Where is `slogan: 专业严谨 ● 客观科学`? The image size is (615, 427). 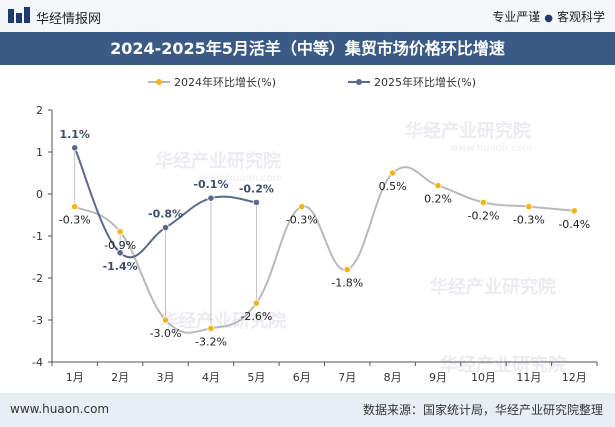
slogan: 专业严谨 ● 客观科学 is located at coordinates (548, 16).